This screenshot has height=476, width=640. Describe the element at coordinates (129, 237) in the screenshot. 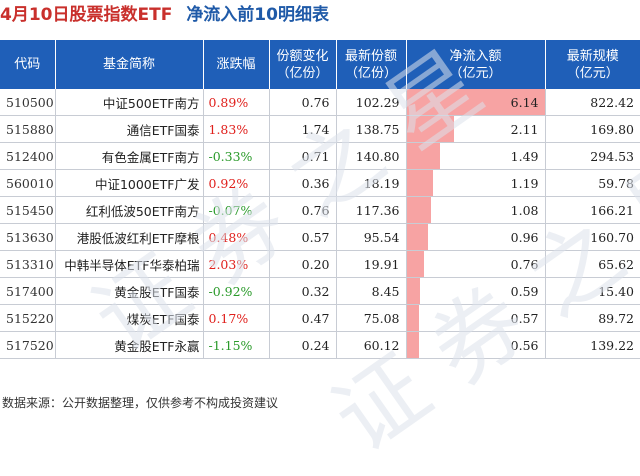

I see `fund-name-cell: 港股低波红利ETF摩根` at that location.